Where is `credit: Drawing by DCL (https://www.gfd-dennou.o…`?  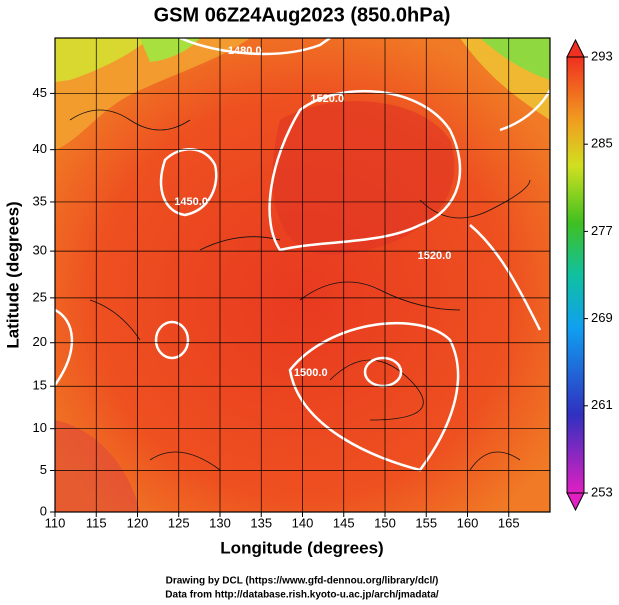 credit: Drawing by DCL (https://www.gfd-dennou.o… is located at coordinates (302, 581).